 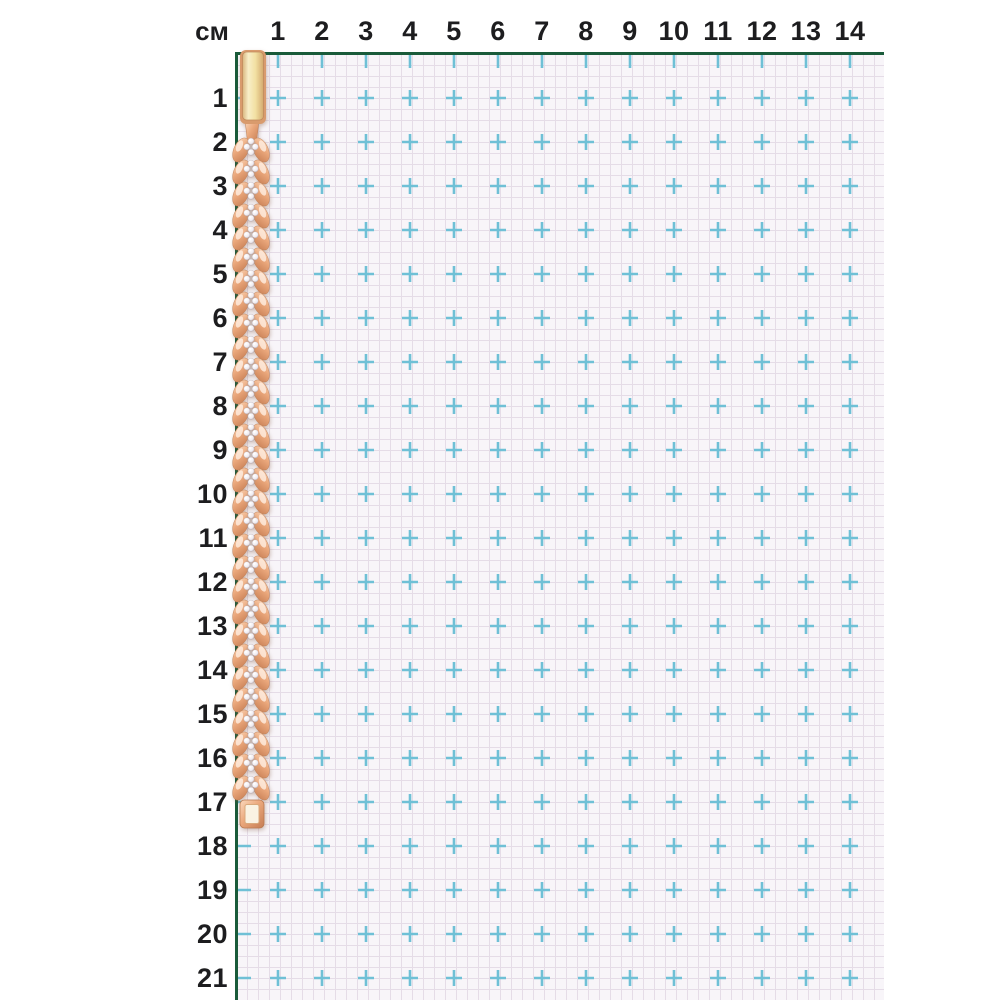 I want to click on top-ruler-number-12: 12, so click(x=762, y=31).